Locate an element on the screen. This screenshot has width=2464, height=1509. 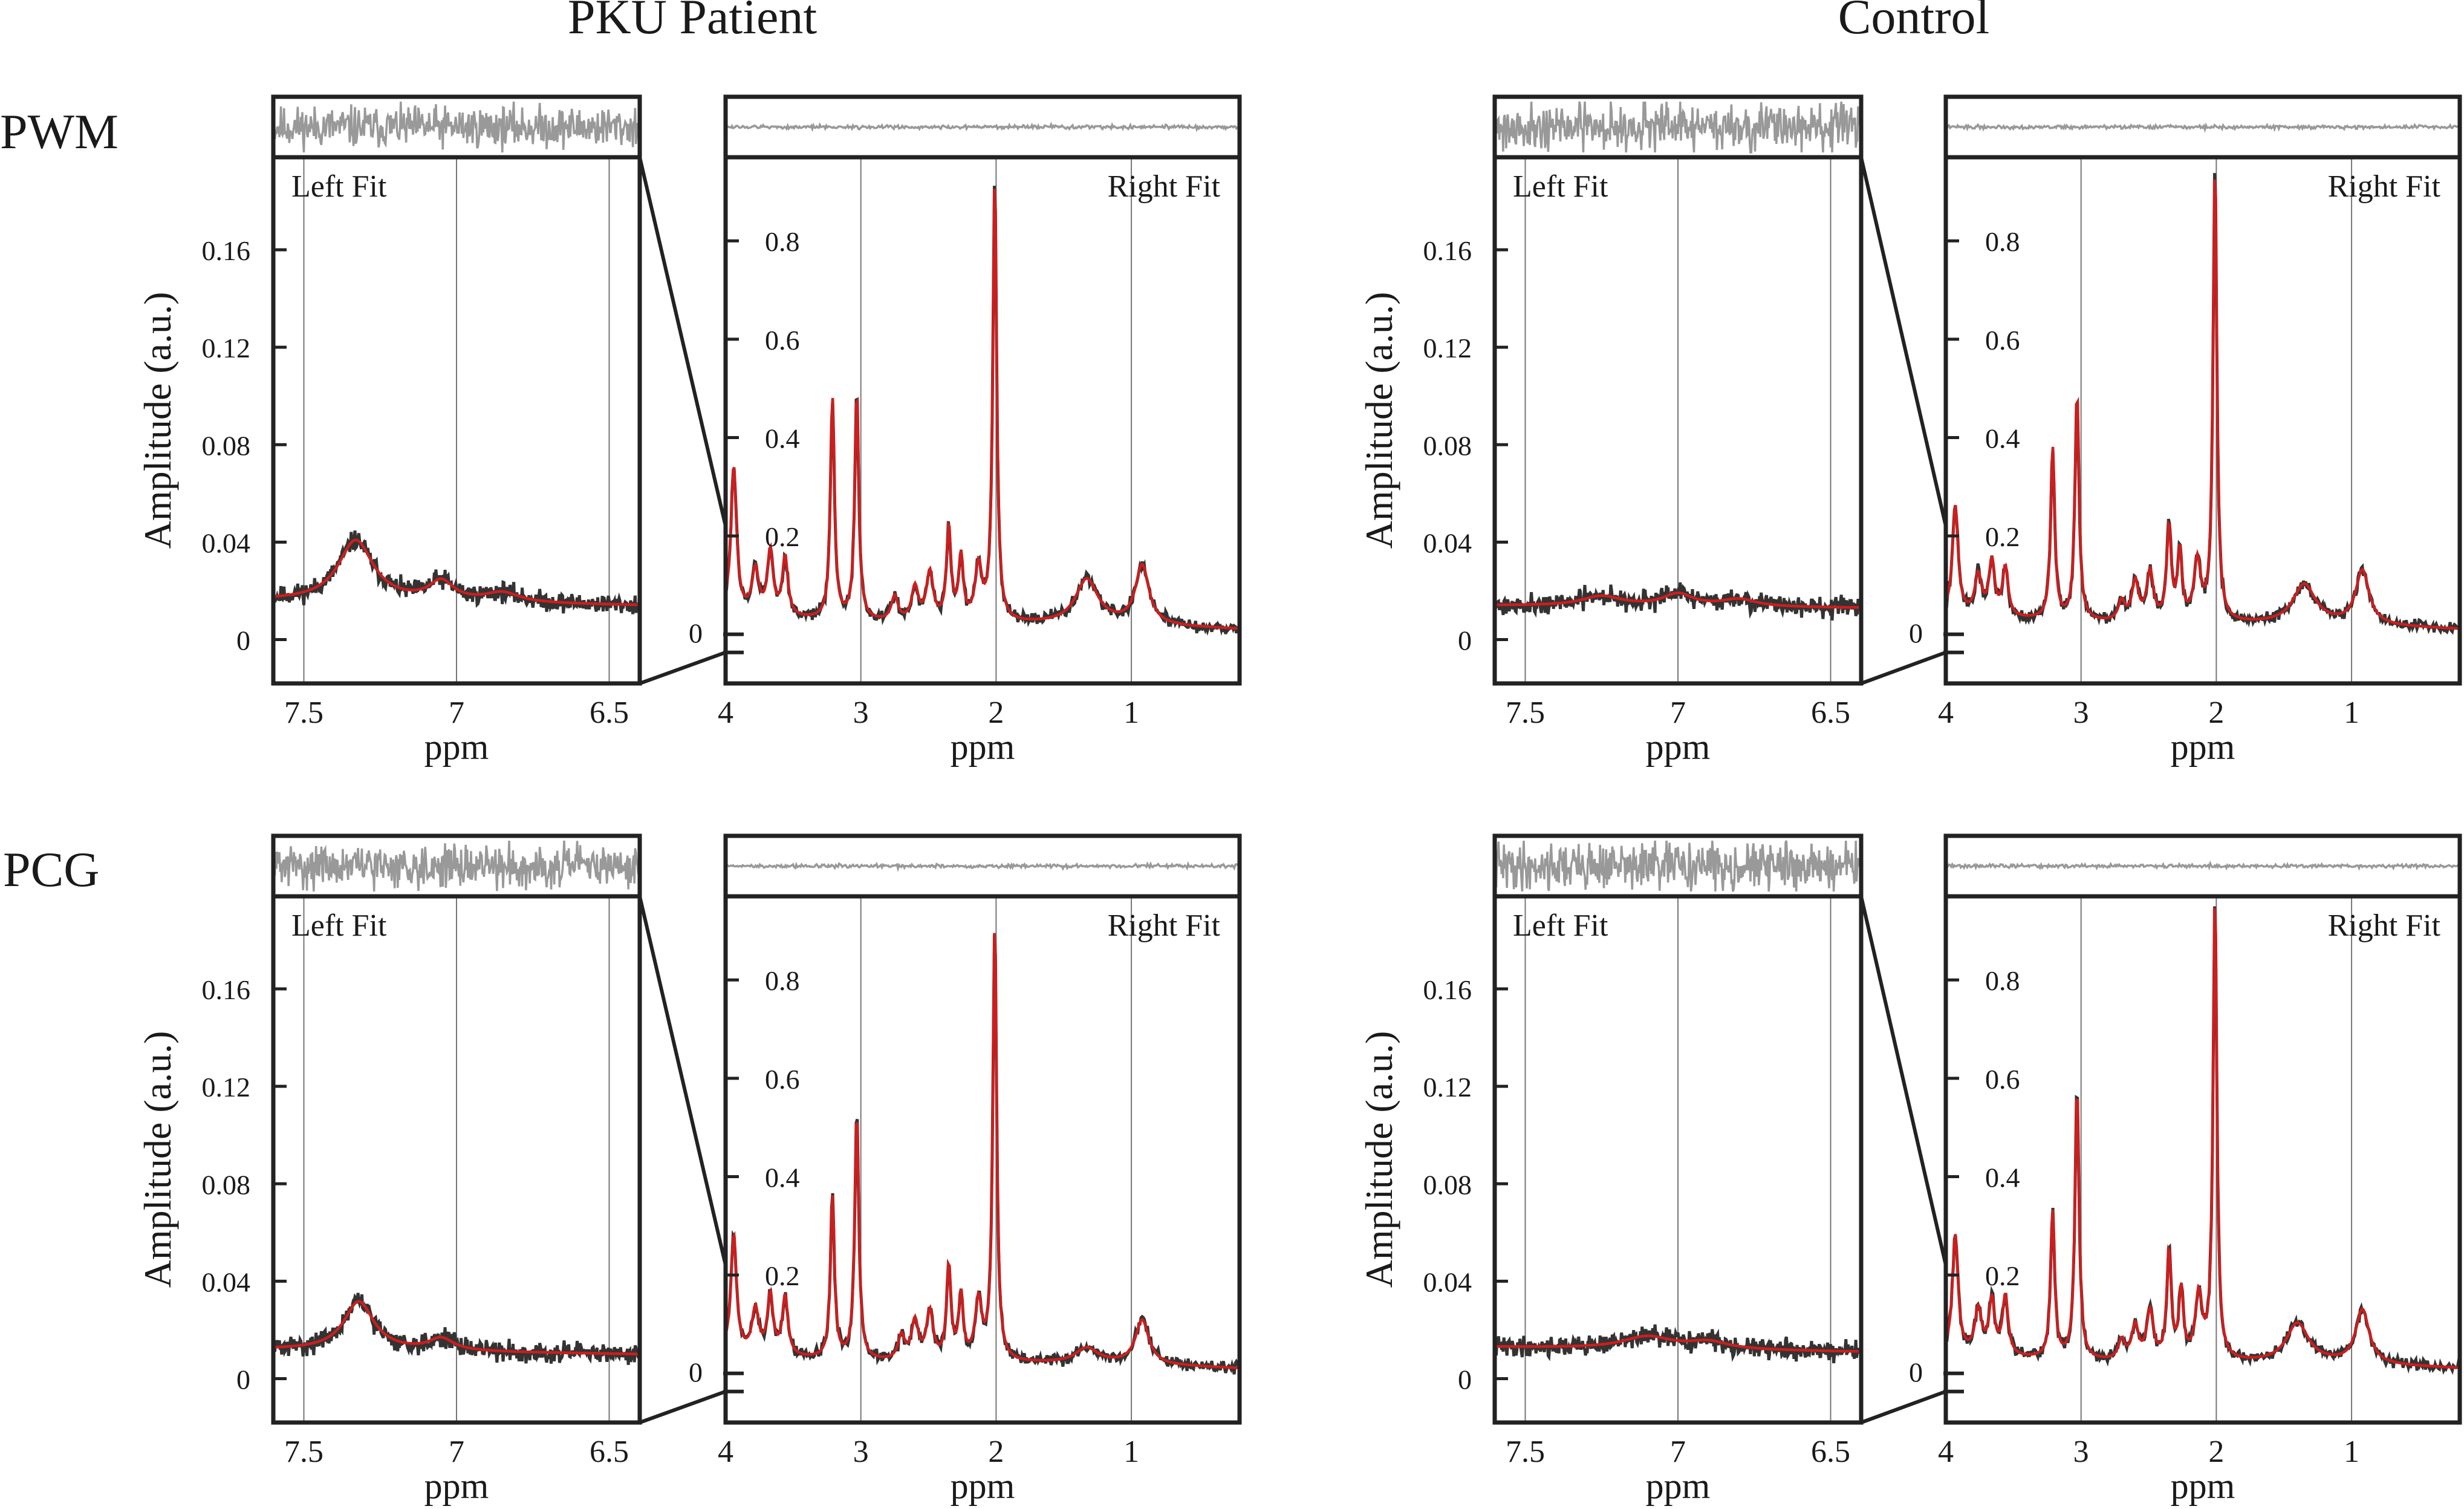
panel-pwm-control-right-axes: 4 3 2 1 ppm 0 0.2 0.4 0.6 0.8 Right Fit is located at coordinates (2185, 430).